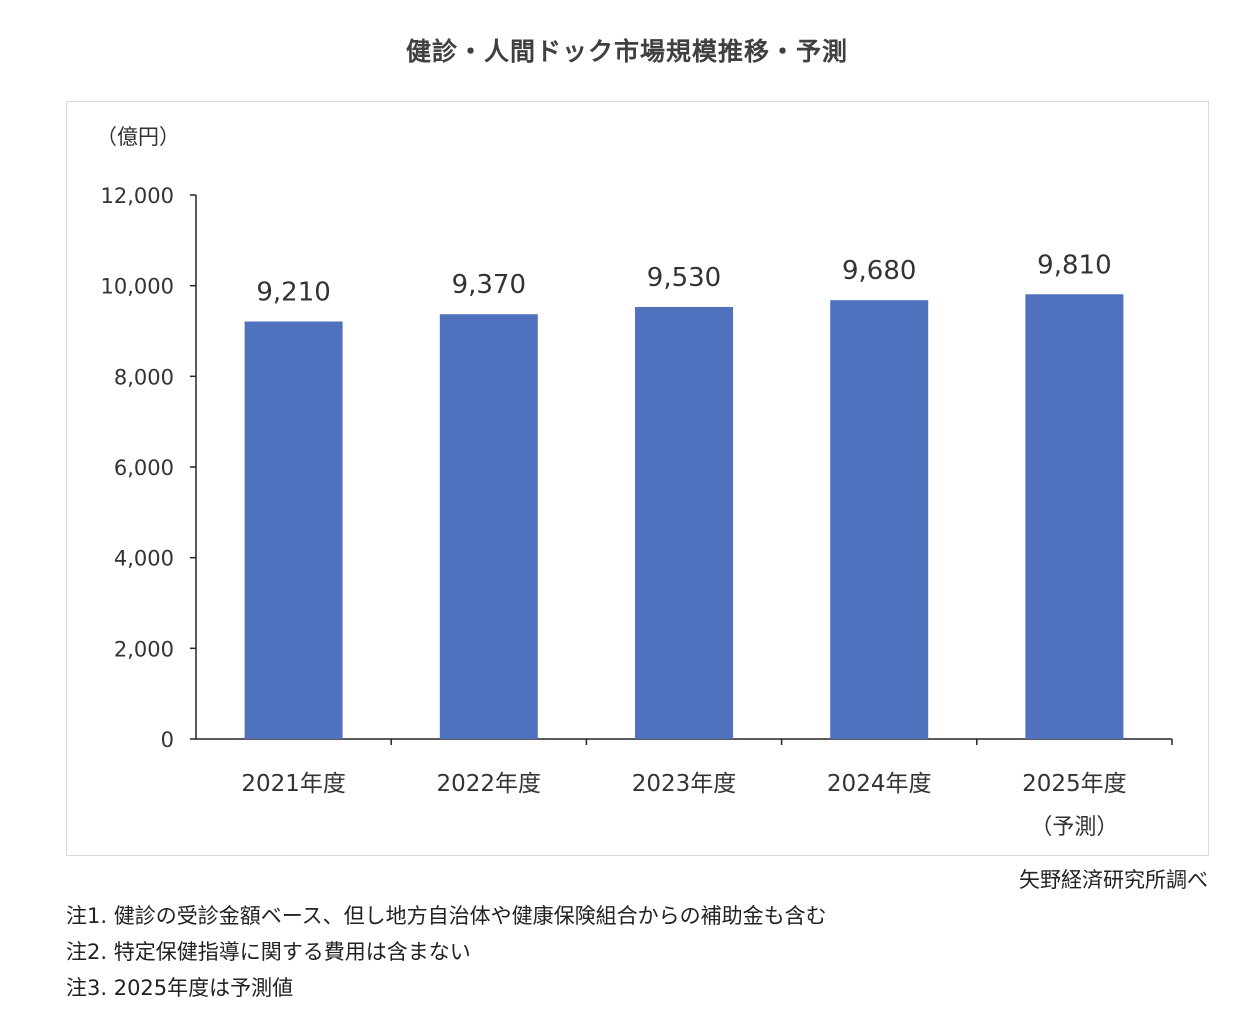 The width and height of the screenshot is (1254, 1019). Describe the element at coordinates (293, 784) in the screenshot. I see `category-label-1: 2021年度` at that location.